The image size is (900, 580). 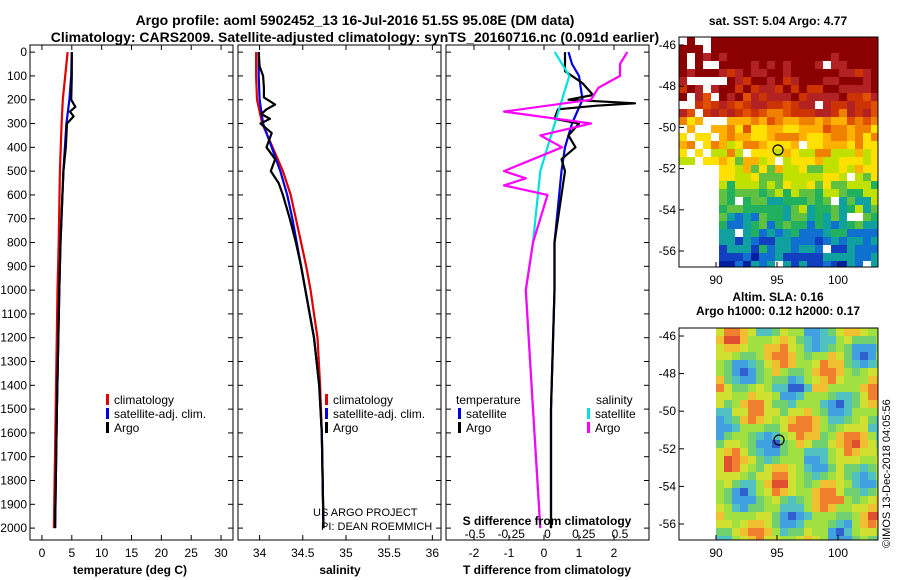 I want to click on x-tick-label: 34, so click(x=260, y=553).